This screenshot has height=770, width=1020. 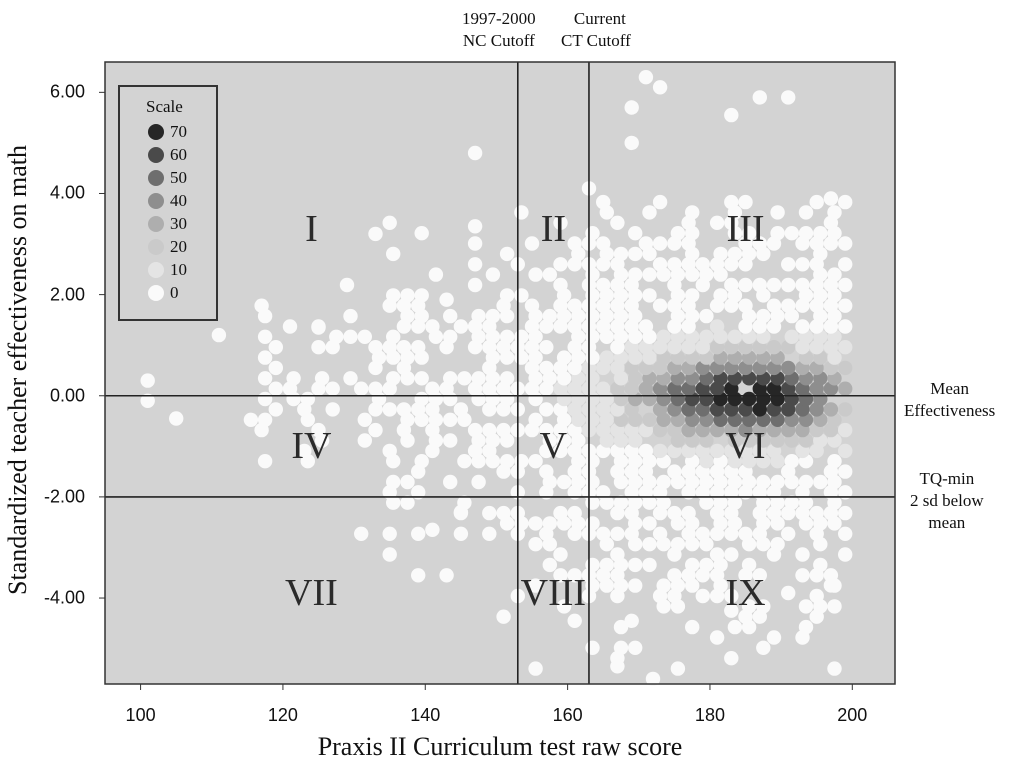 What do you see at coordinates (553, 228) in the screenshot?
I see `region-label: II` at bounding box center [553, 228].